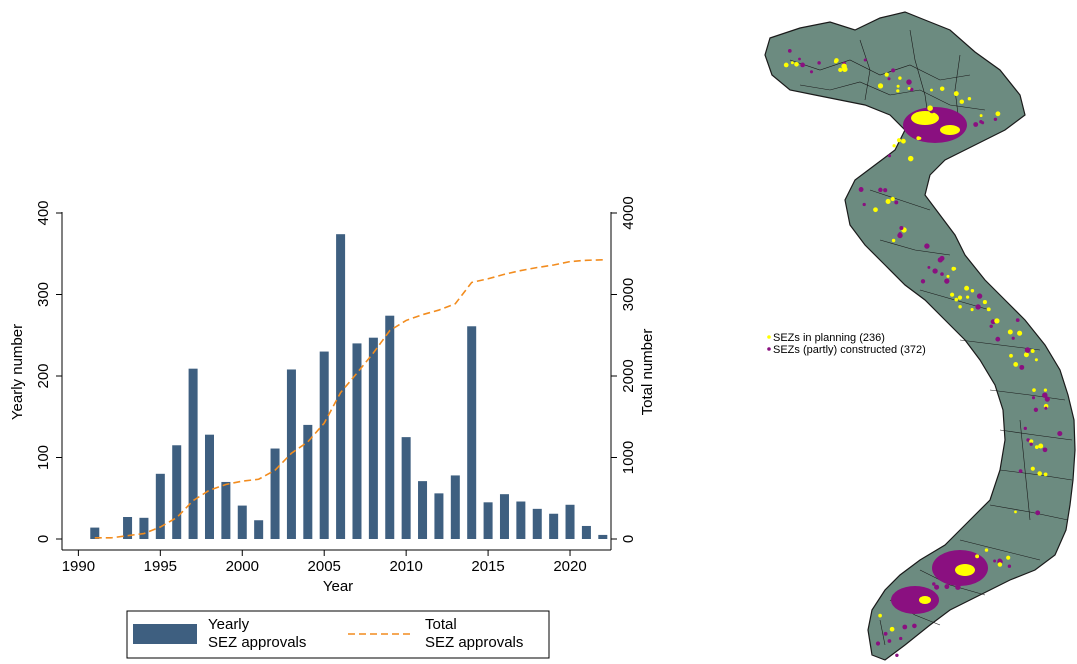  Describe the element at coordinates (390, 427) in the screenshot. I see `bar-2009` at that location.